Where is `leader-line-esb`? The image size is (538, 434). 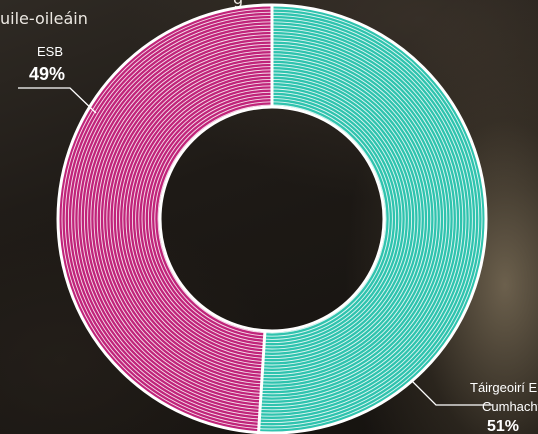
leader-line-esb is located at coordinates (57, 100).